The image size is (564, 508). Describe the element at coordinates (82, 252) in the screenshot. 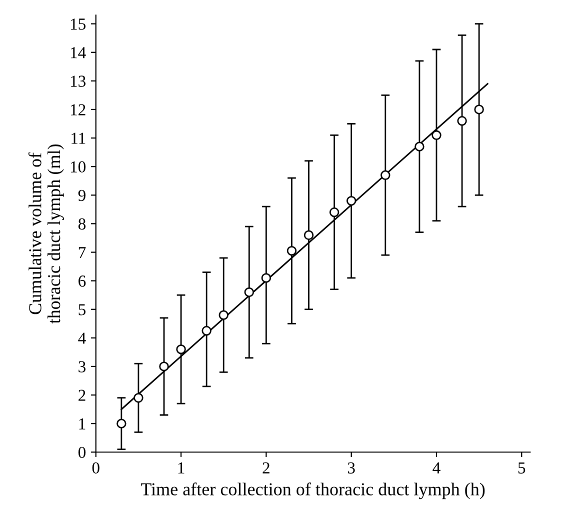

I see `y-tick-label: 7` at that location.